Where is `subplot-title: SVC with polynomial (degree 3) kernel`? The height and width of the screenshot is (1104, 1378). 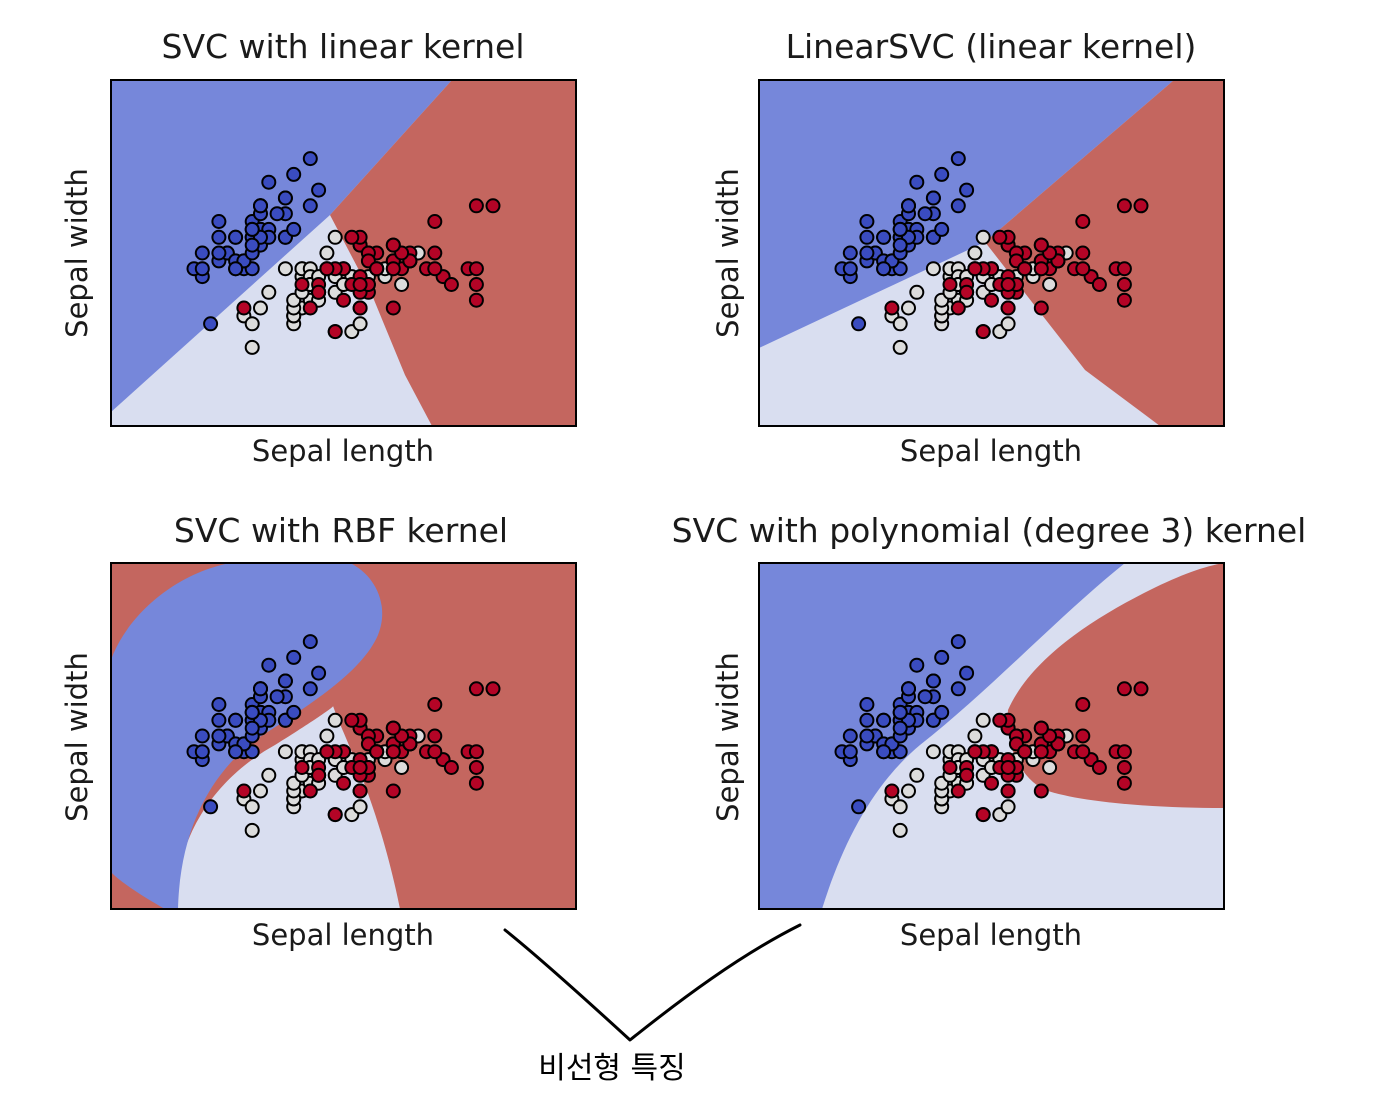
subplot-title: SVC with polynomial (degree 3) kernel is located at coordinates (989, 530).